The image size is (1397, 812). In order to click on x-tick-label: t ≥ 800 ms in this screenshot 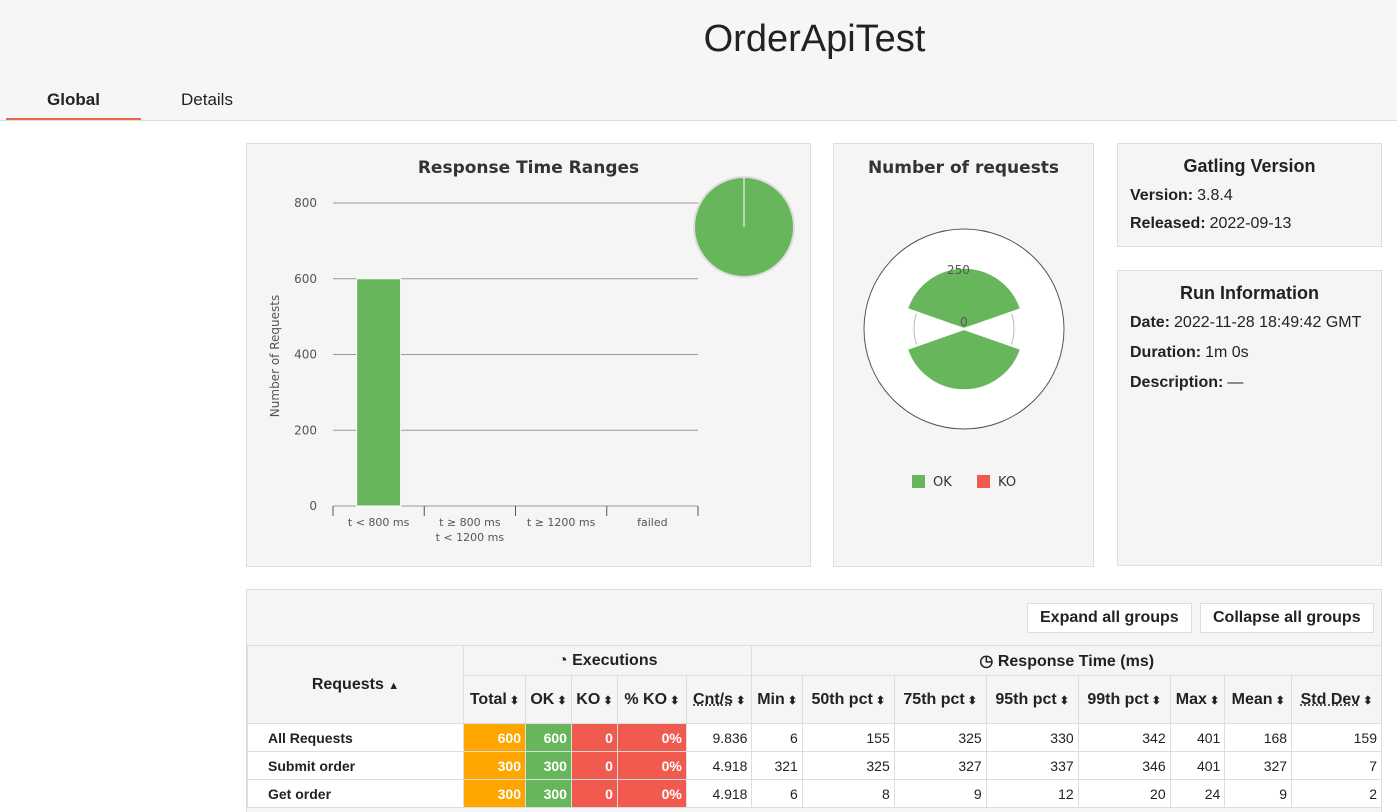, I will do `click(470, 522)`.